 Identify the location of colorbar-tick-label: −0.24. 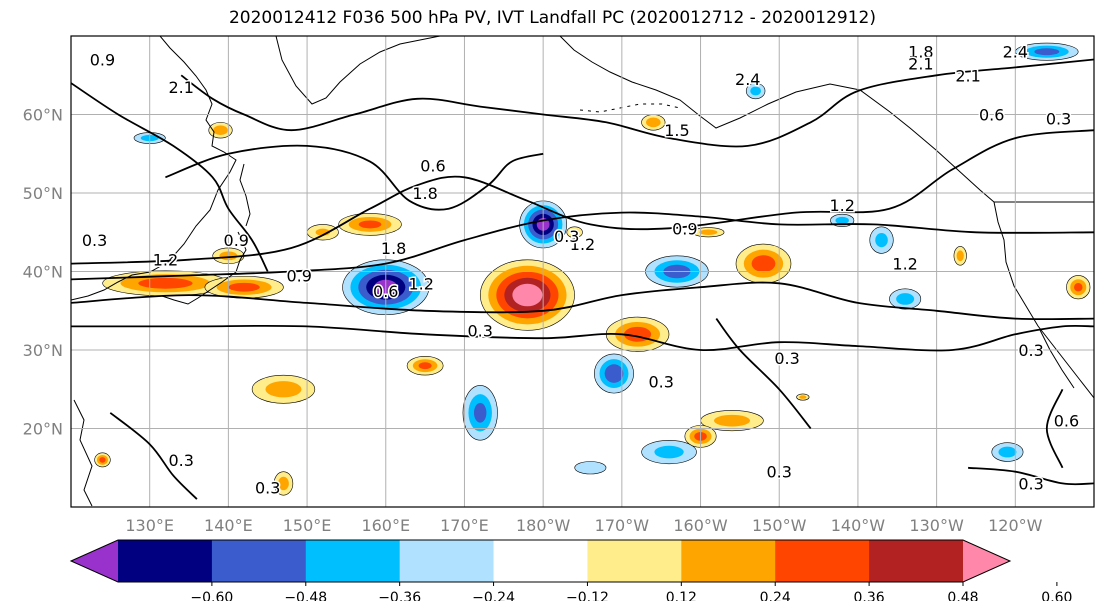
(493, 595).